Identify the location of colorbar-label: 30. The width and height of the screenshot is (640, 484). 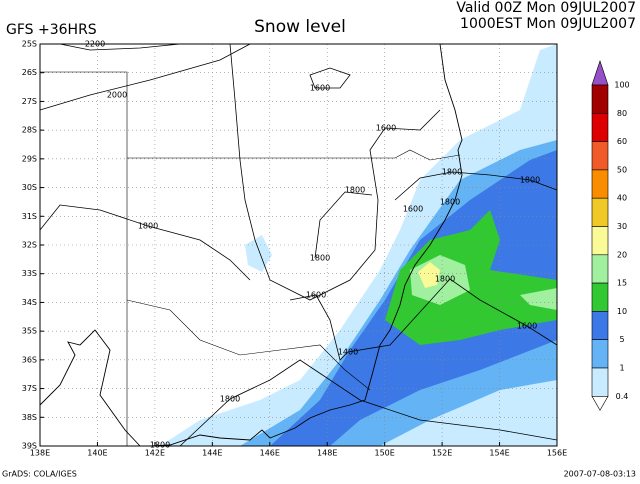
(622, 226).